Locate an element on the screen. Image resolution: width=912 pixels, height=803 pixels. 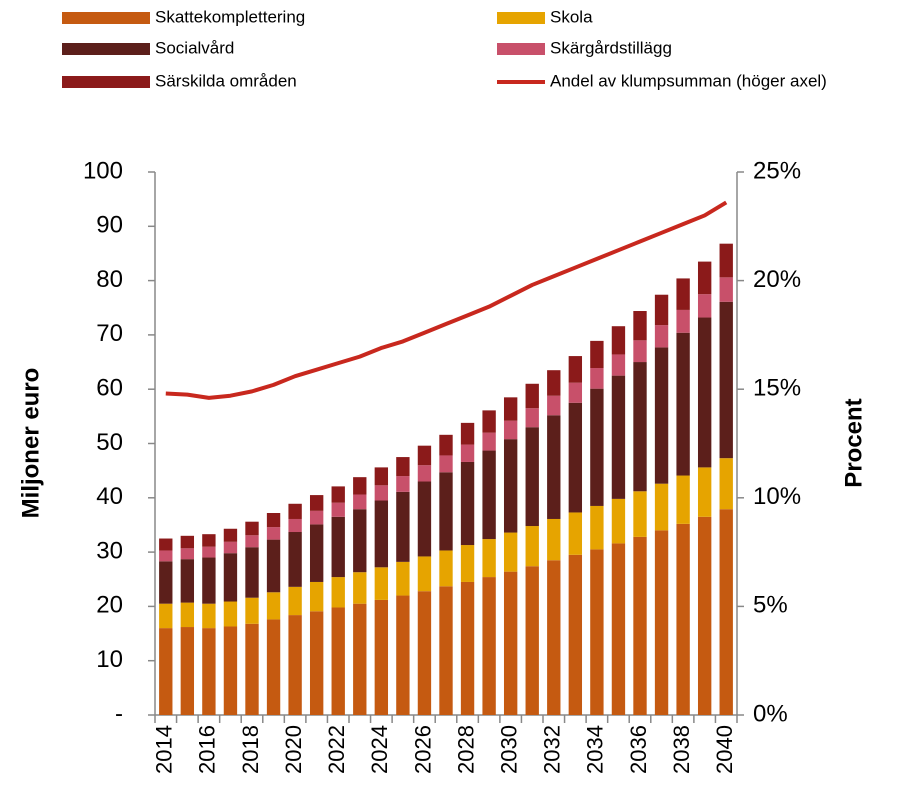
y2-tick-label: 10% is located at coordinates (777, 496).